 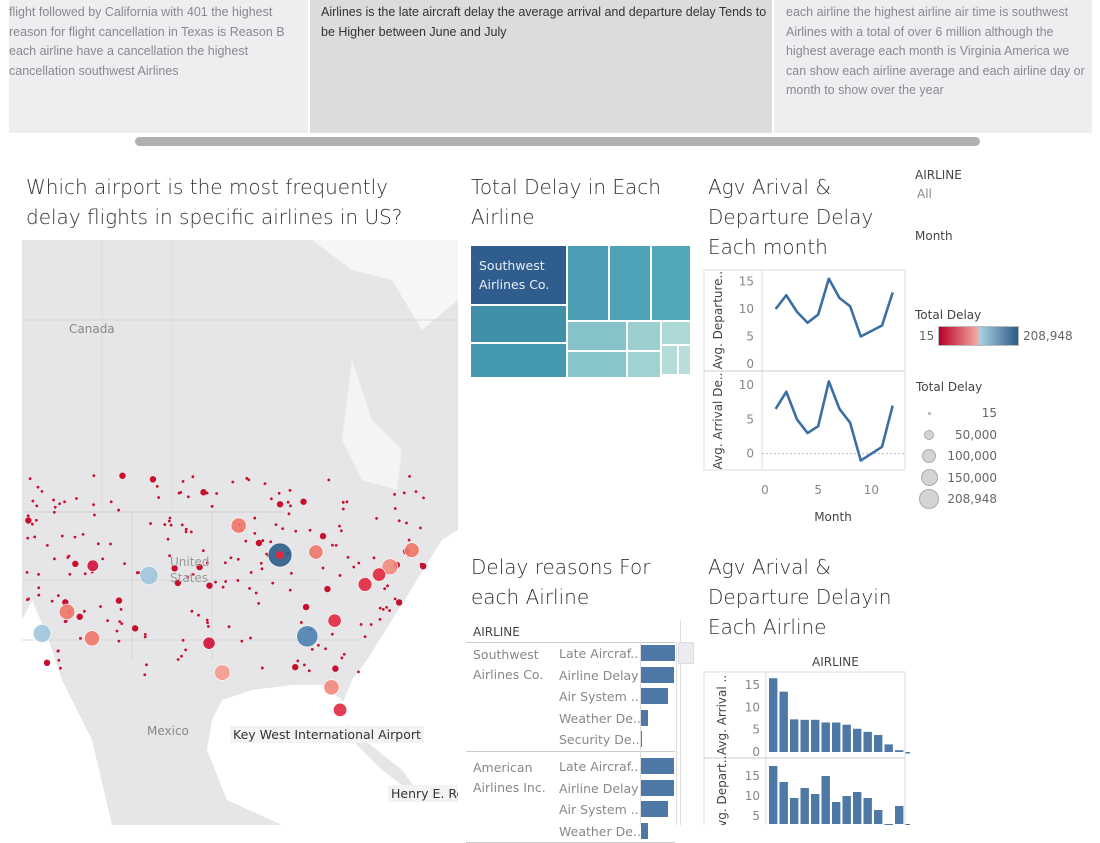 What do you see at coordinates (805, 747) in the screenshot?
I see `airline-bar-chart: 15 10 5 0 Avg. Arrival .. 15 10 5 Avg. Depart..` at bounding box center [805, 747].